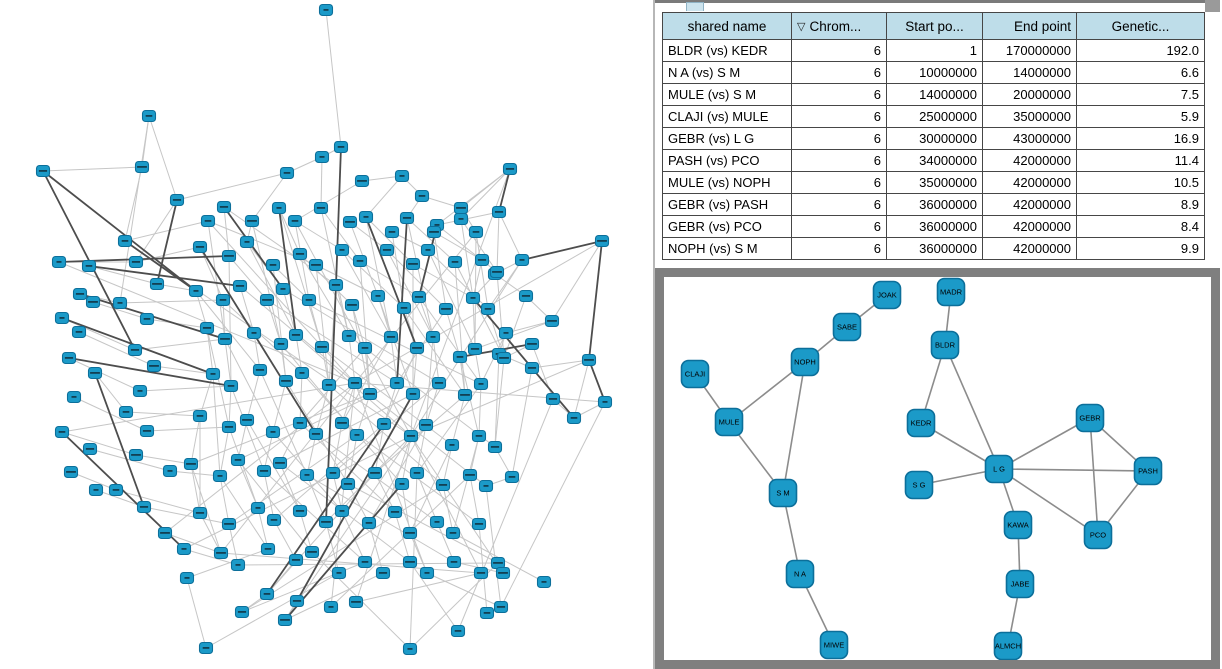  What do you see at coordinates (727, 50) in the screenshot?
I see `table-cell: BLDR (vs) KEDR` at bounding box center [727, 50].